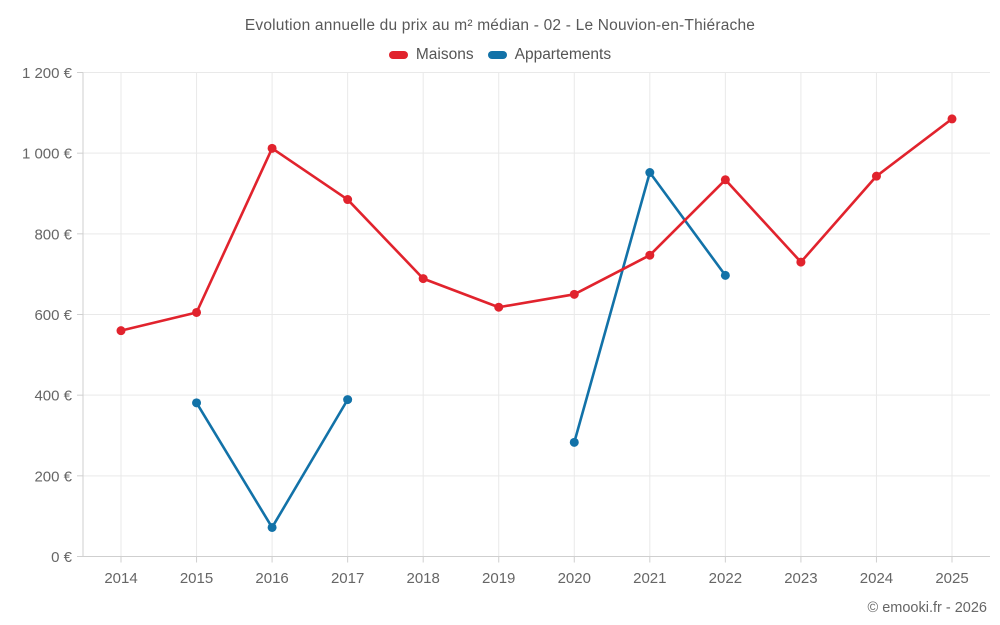 This screenshot has height=625, width=1000. I want to click on maisons-point-2019, so click(499, 307).